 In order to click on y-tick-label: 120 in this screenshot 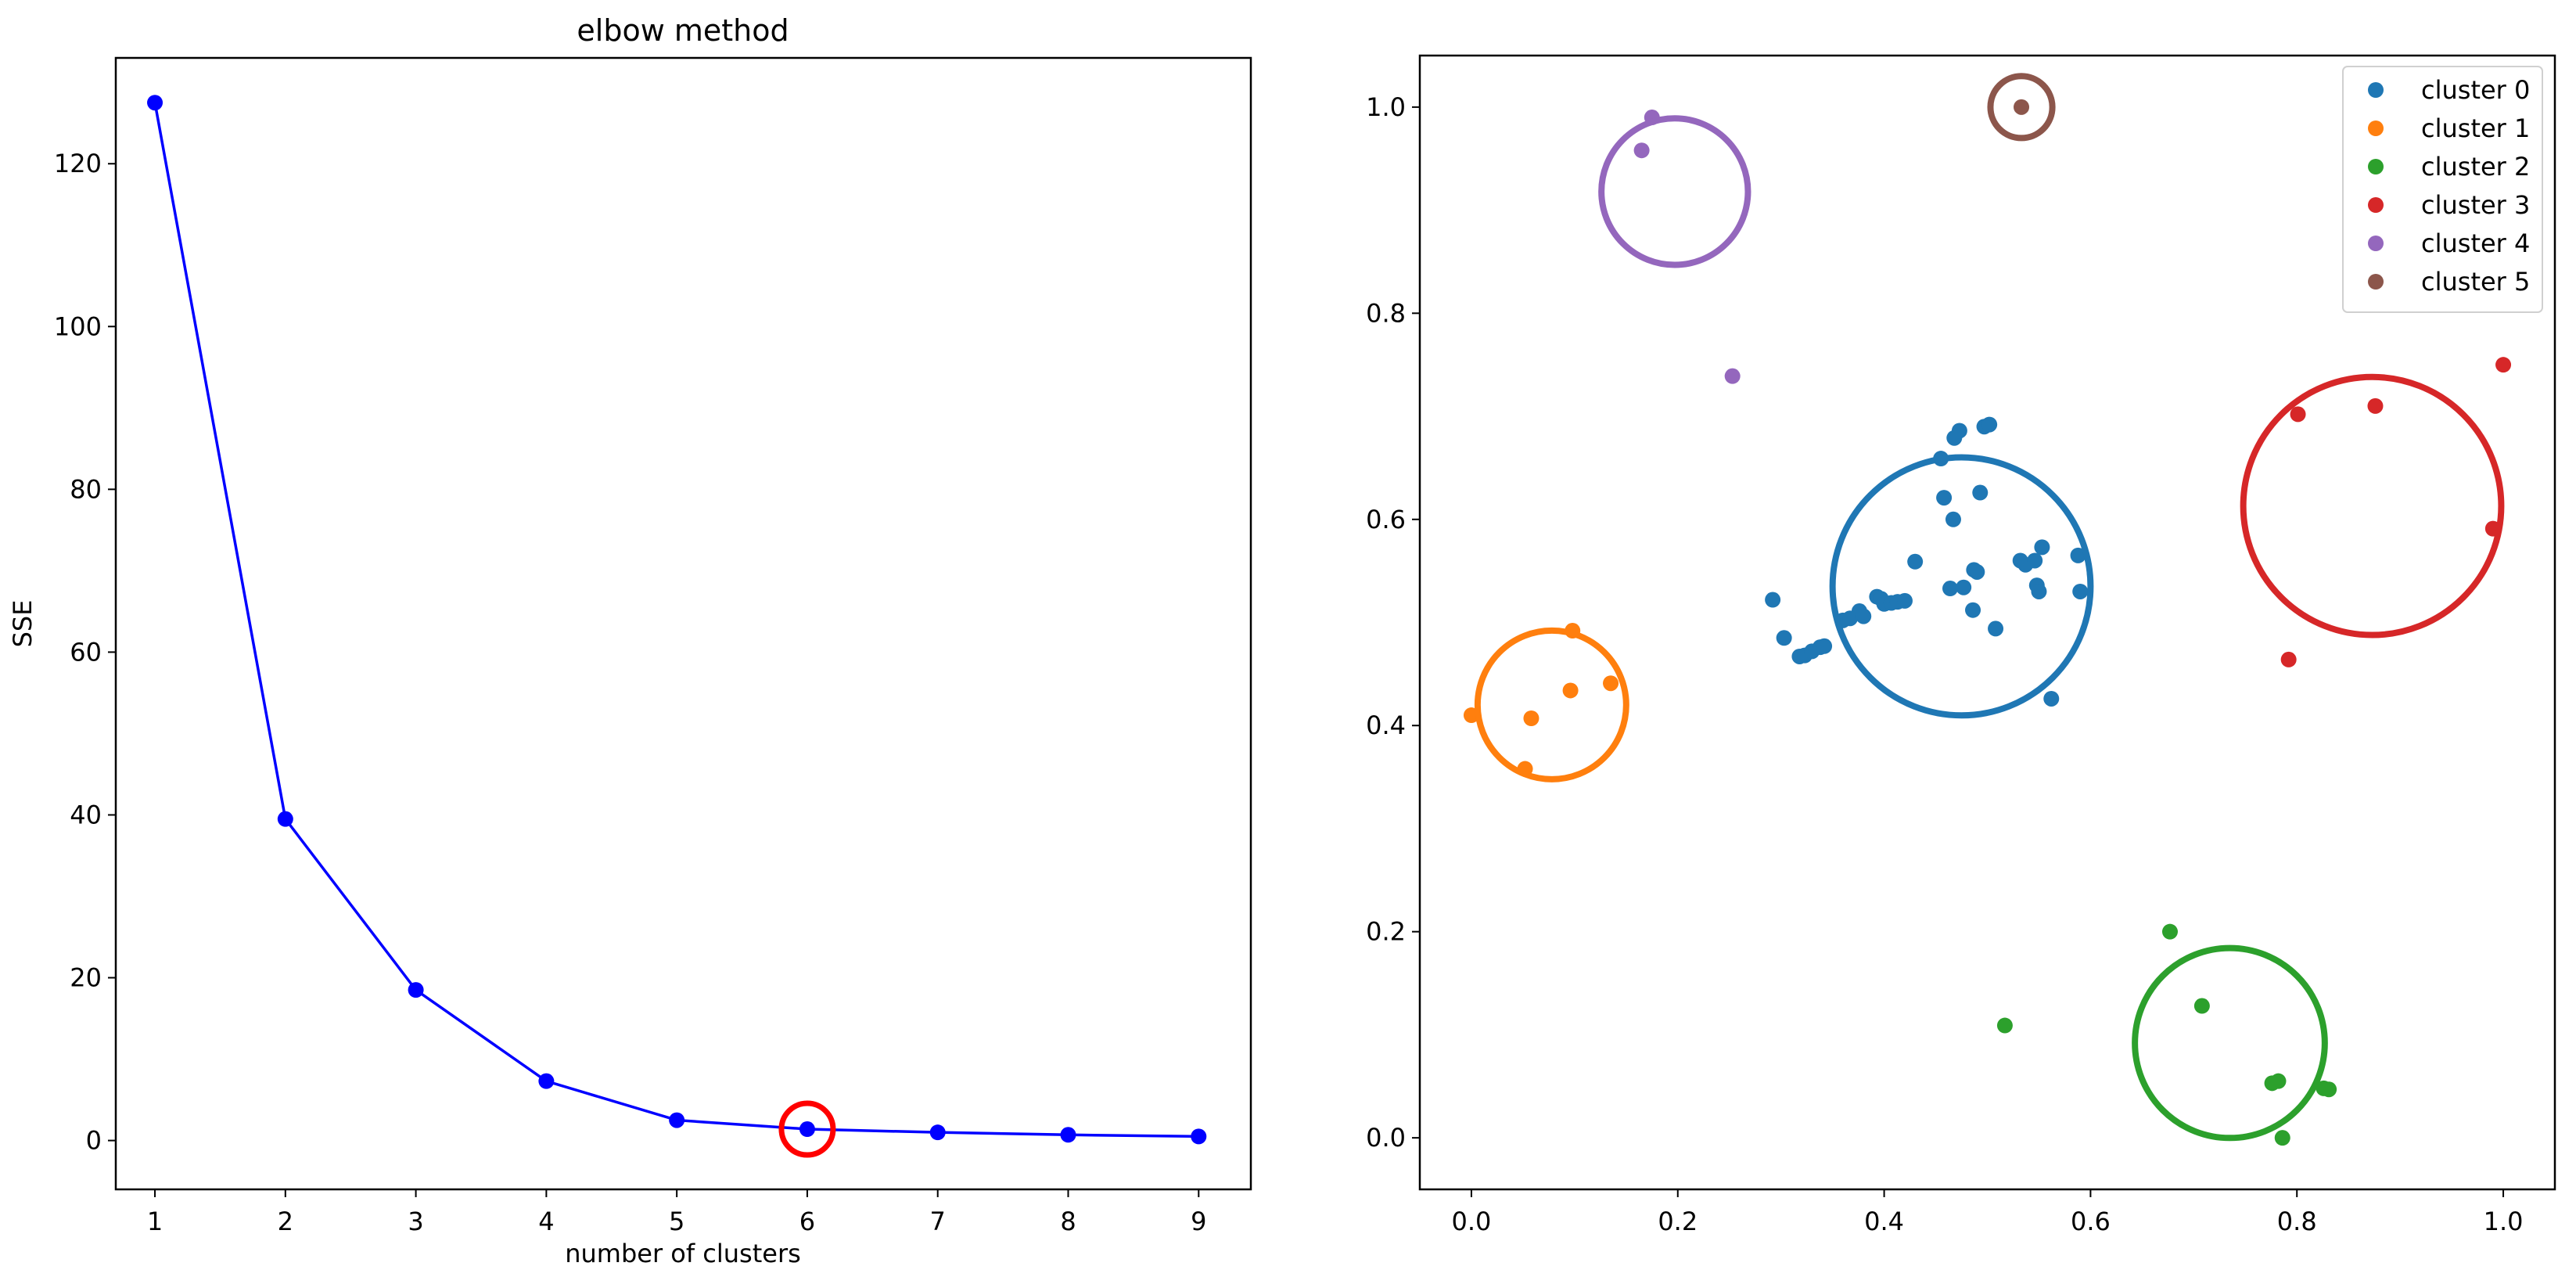, I will do `click(78, 163)`.